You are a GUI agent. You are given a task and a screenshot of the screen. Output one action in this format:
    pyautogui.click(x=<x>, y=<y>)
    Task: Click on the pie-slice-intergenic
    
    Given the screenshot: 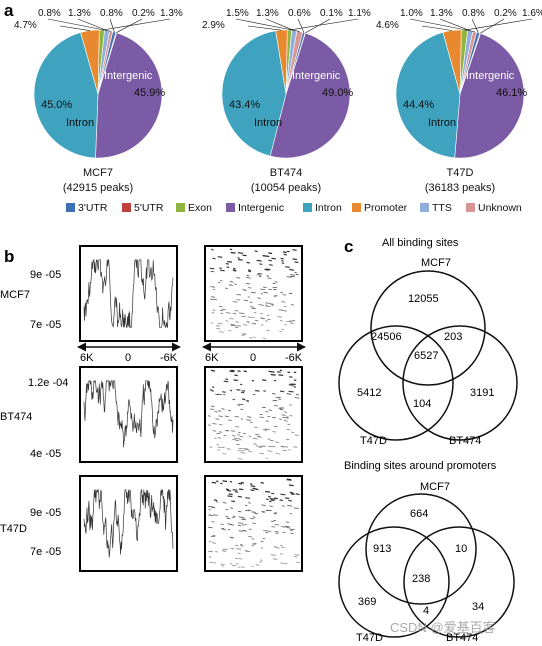 What is the action you would take?
    pyautogui.click(x=489, y=96)
    